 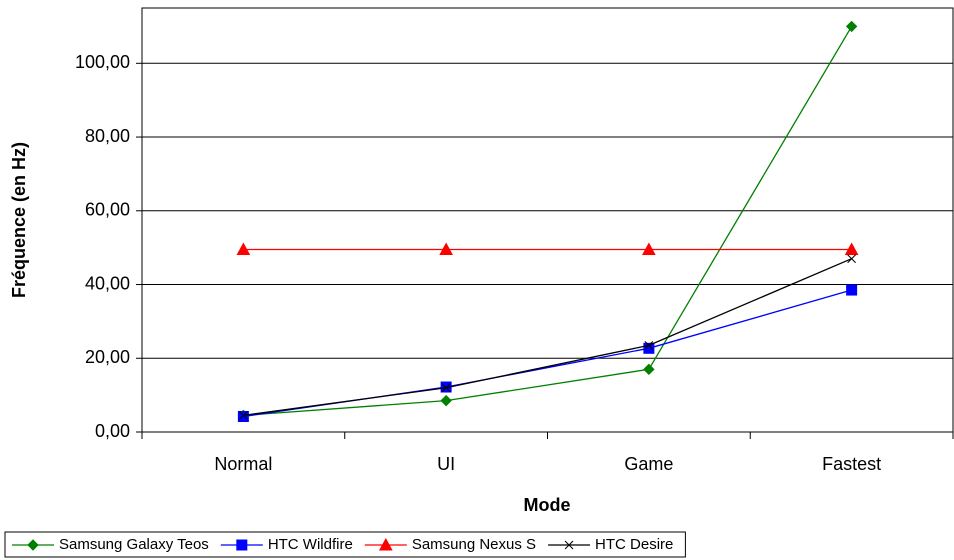 I want to click on y-tick-label: 0,00, so click(x=112, y=431).